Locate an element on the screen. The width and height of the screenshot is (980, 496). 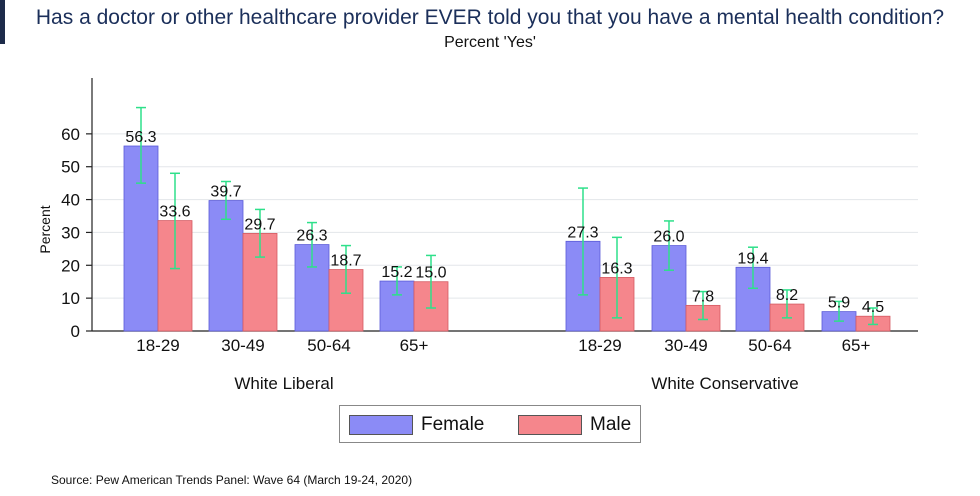
y-tick-label: 60 is located at coordinates (70, 134).